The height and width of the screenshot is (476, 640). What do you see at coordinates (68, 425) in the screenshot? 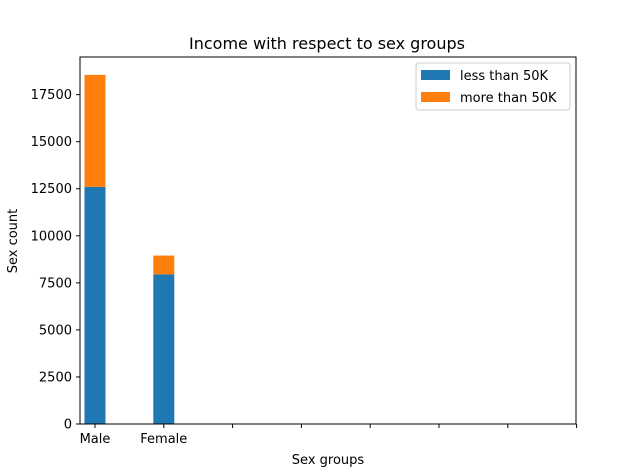
I see `y-tick-label-0: 0` at bounding box center [68, 425].